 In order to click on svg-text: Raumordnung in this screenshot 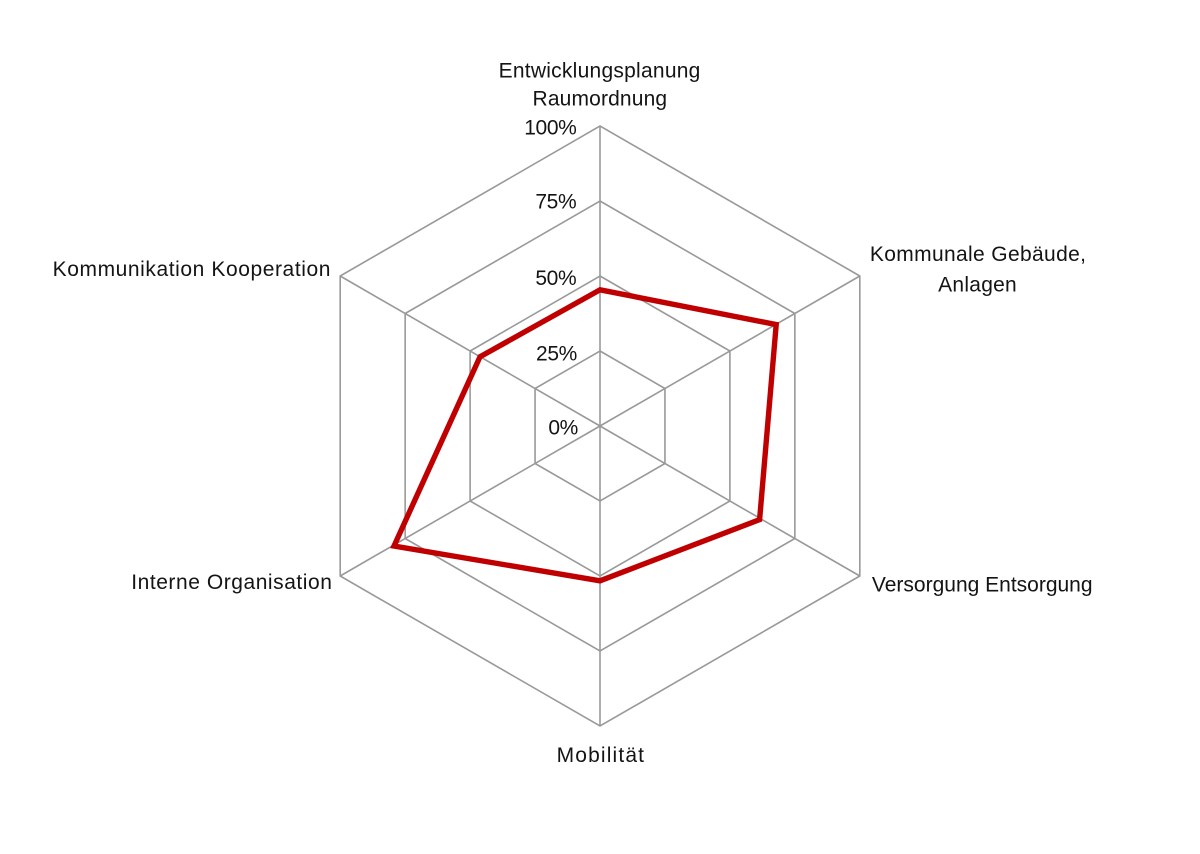, I will do `click(600, 98)`.